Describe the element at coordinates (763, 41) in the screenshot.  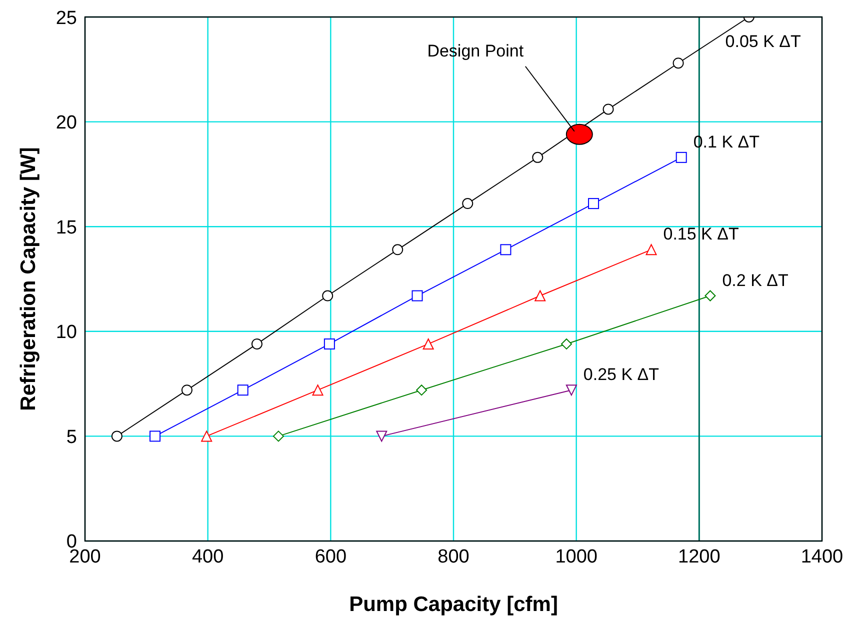
I see `series-label: 0.05 K ΔT` at that location.